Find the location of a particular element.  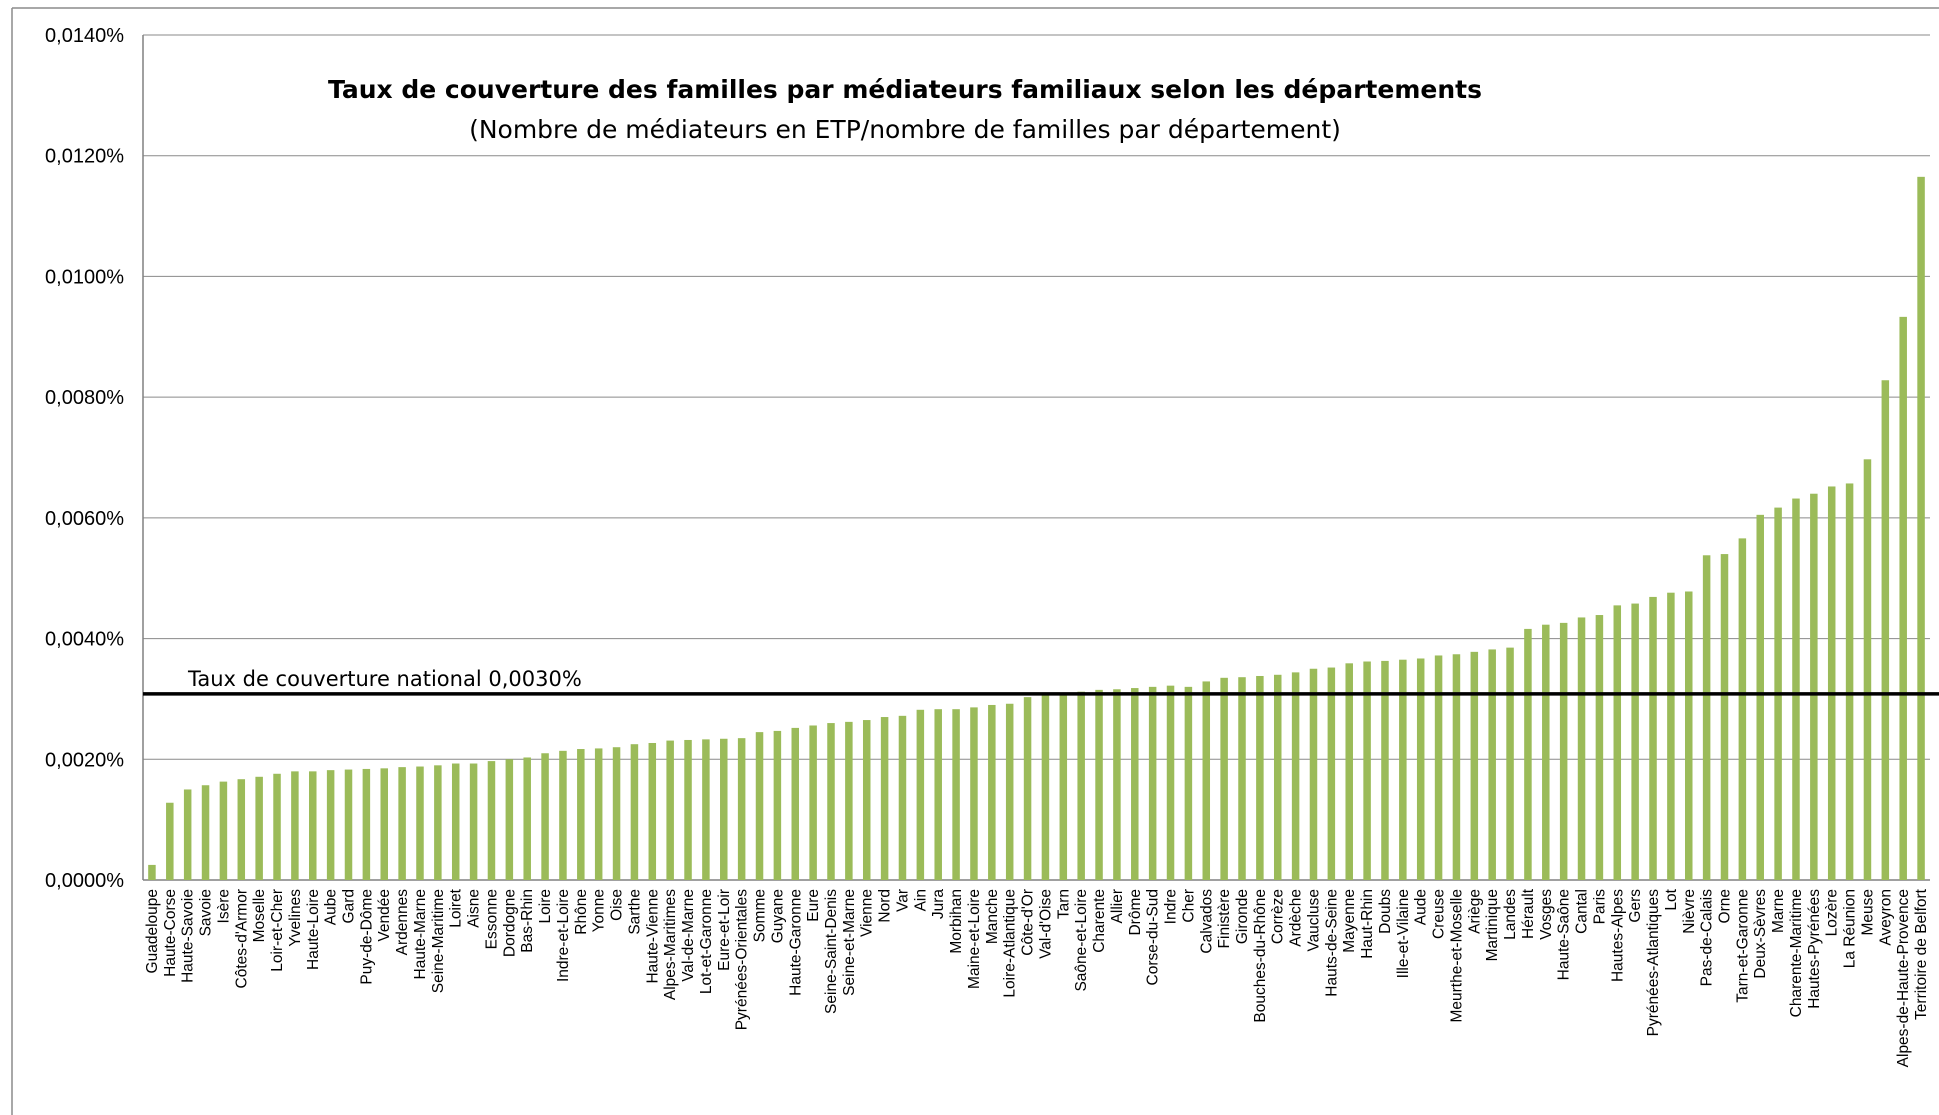

x-tick-label: Alpes-Maritimes is located at coordinates (670, 944).